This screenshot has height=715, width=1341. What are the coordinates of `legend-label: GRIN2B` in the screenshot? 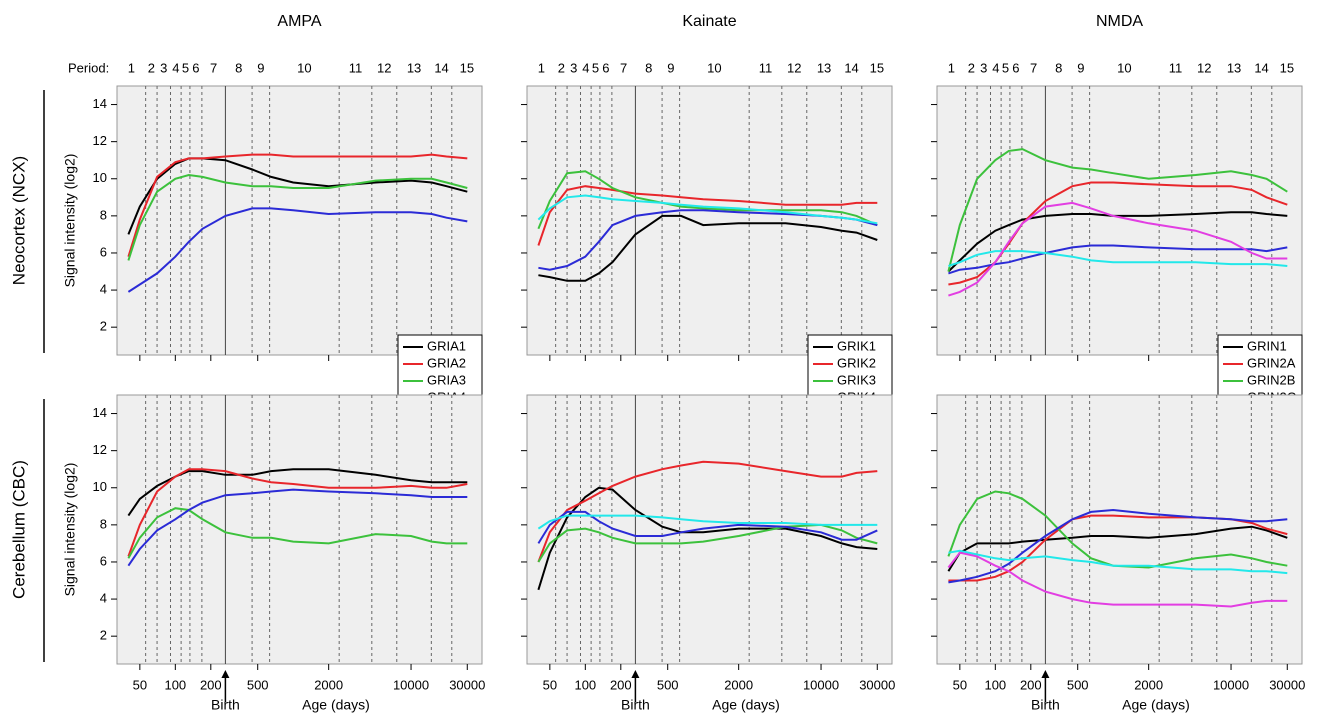 It's located at (1271, 379).